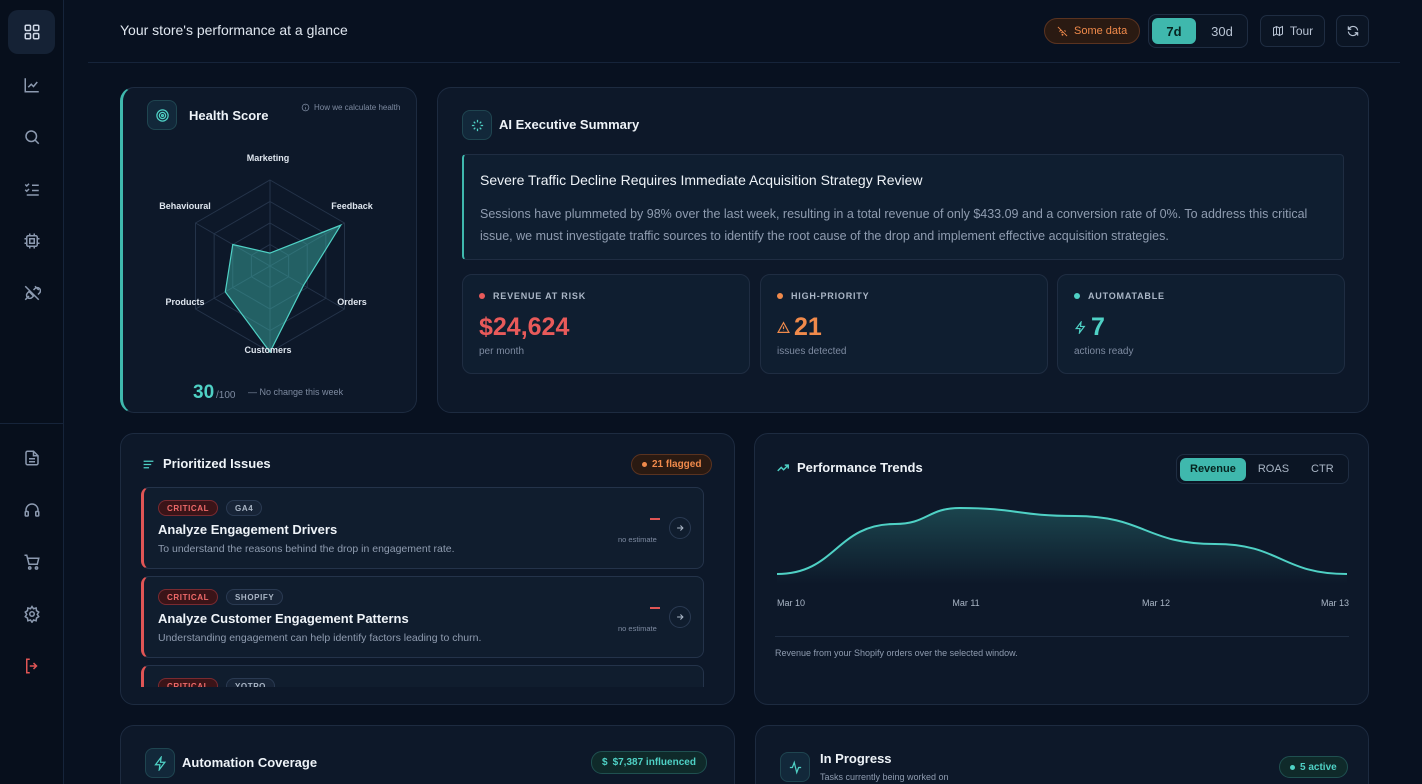  What do you see at coordinates (352, 302) in the screenshot?
I see `radar-label-orders: Orders` at bounding box center [352, 302].